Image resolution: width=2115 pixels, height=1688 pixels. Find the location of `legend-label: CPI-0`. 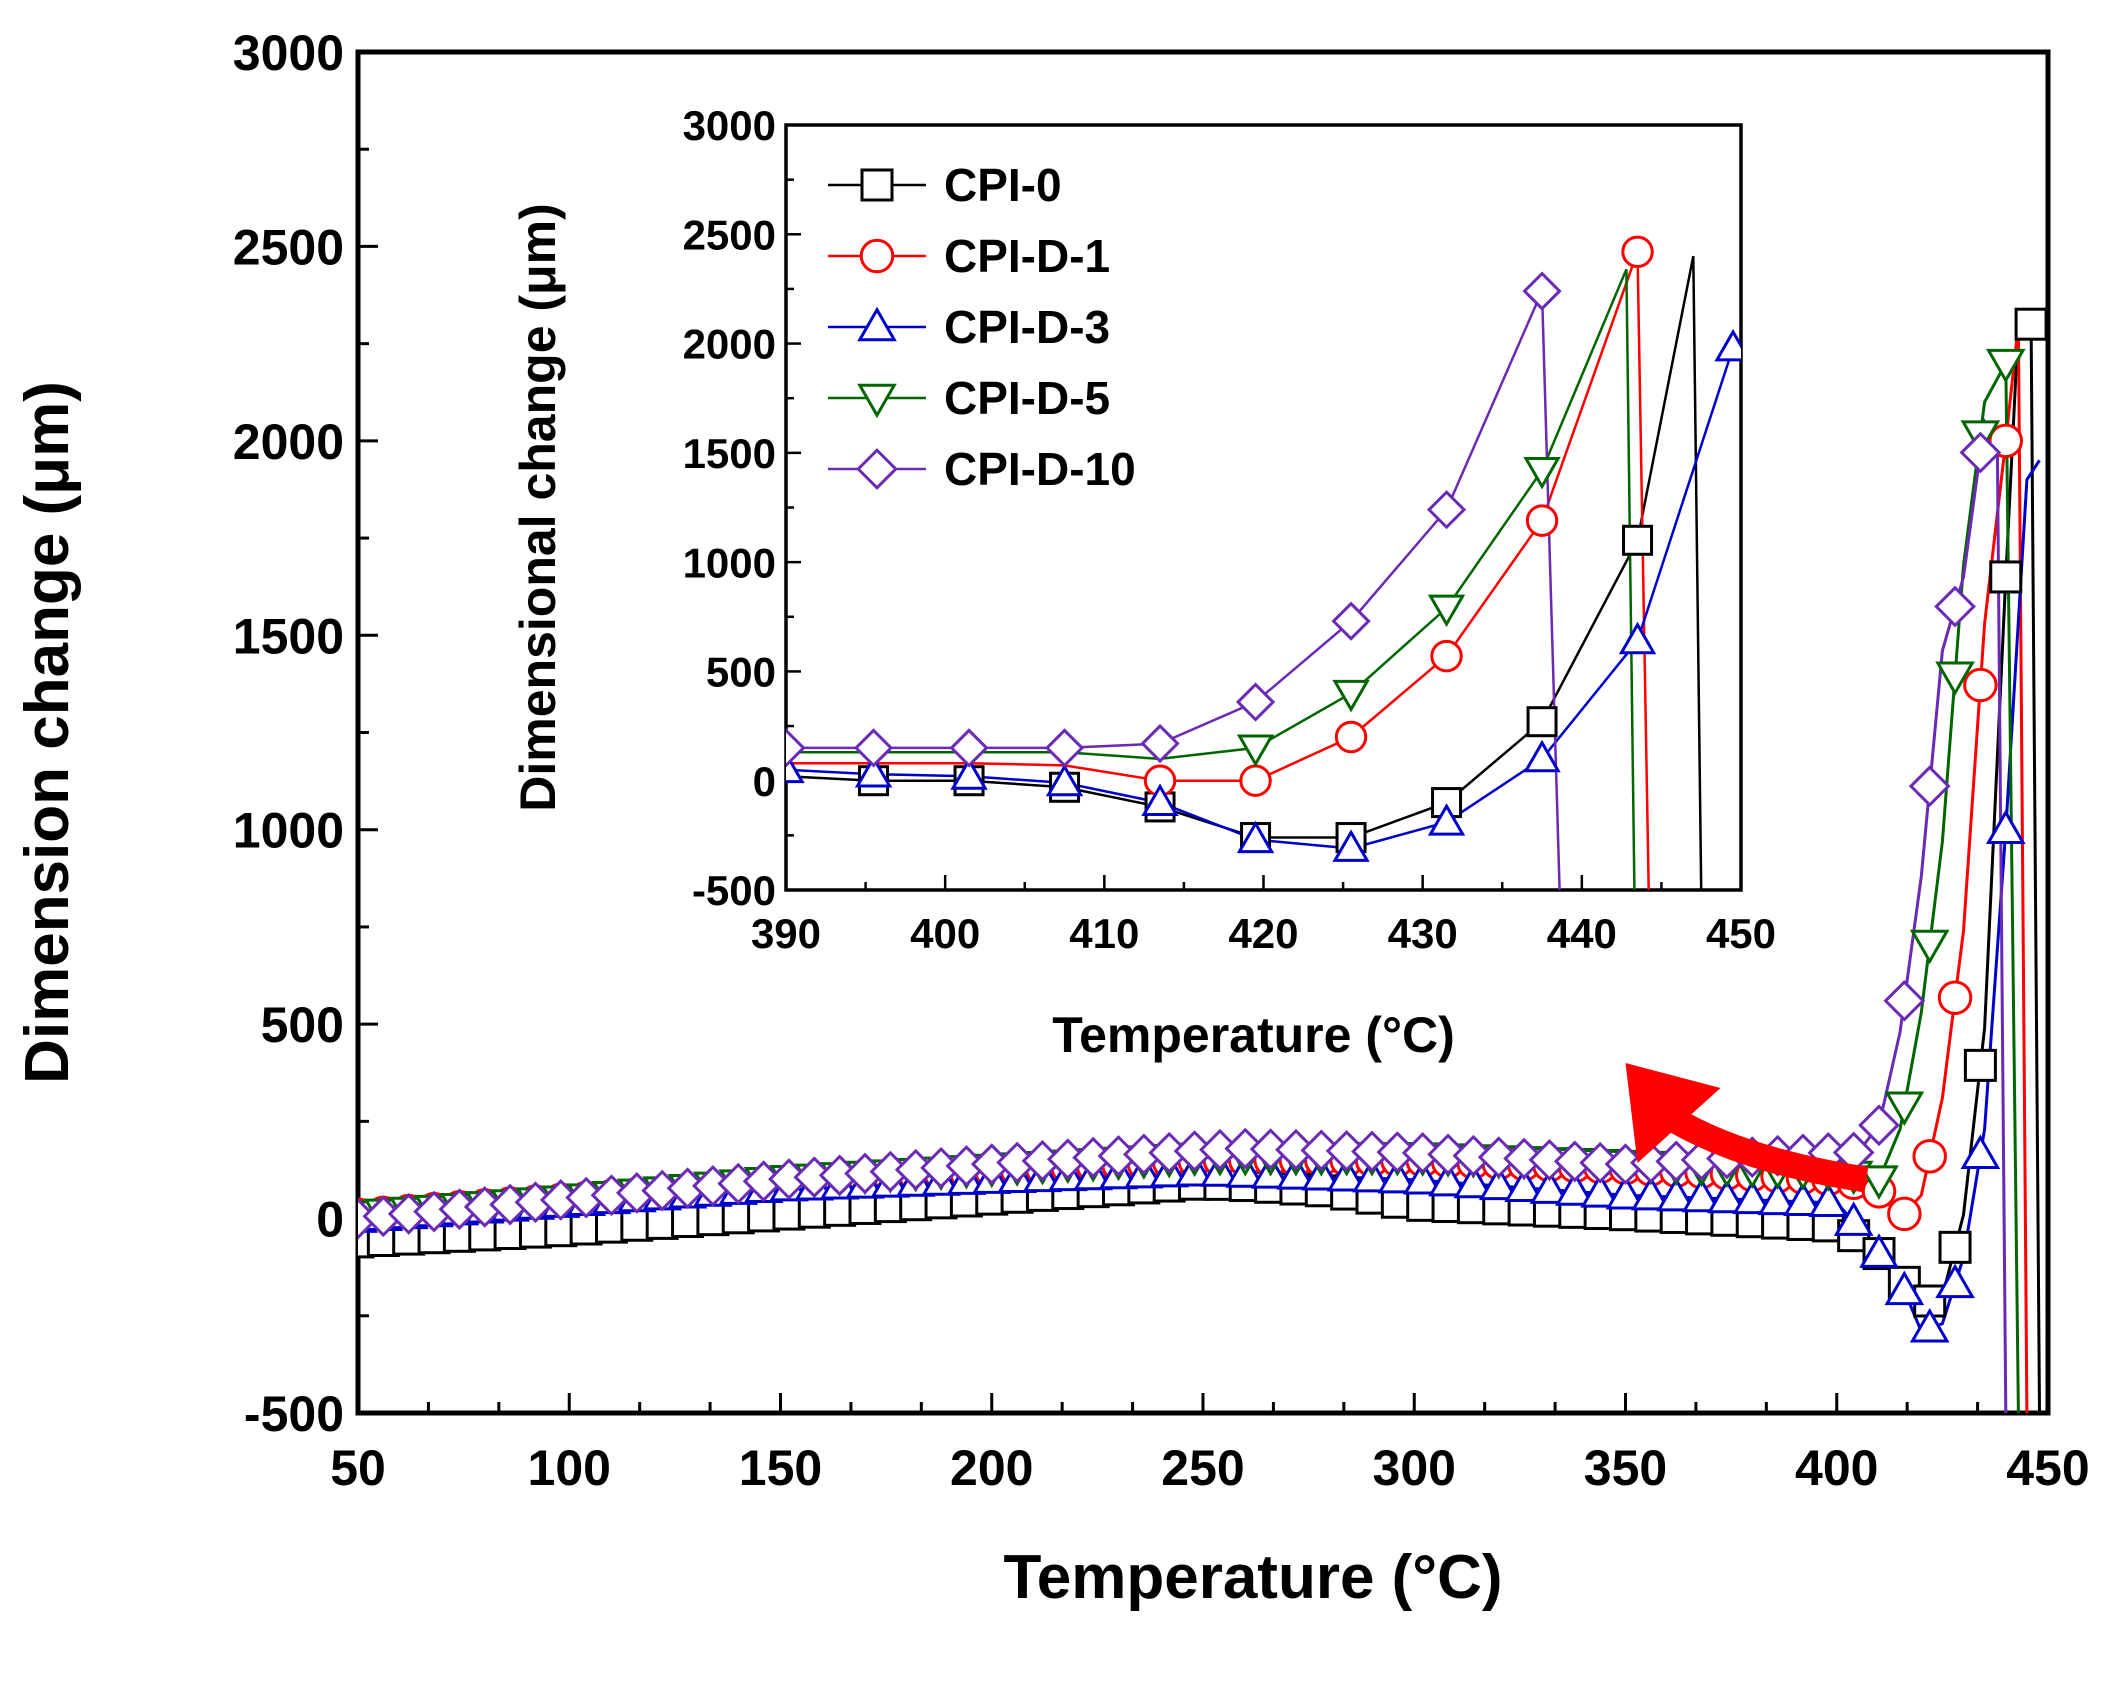

legend-label: CPI-0 is located at coordinates (1003, 185).